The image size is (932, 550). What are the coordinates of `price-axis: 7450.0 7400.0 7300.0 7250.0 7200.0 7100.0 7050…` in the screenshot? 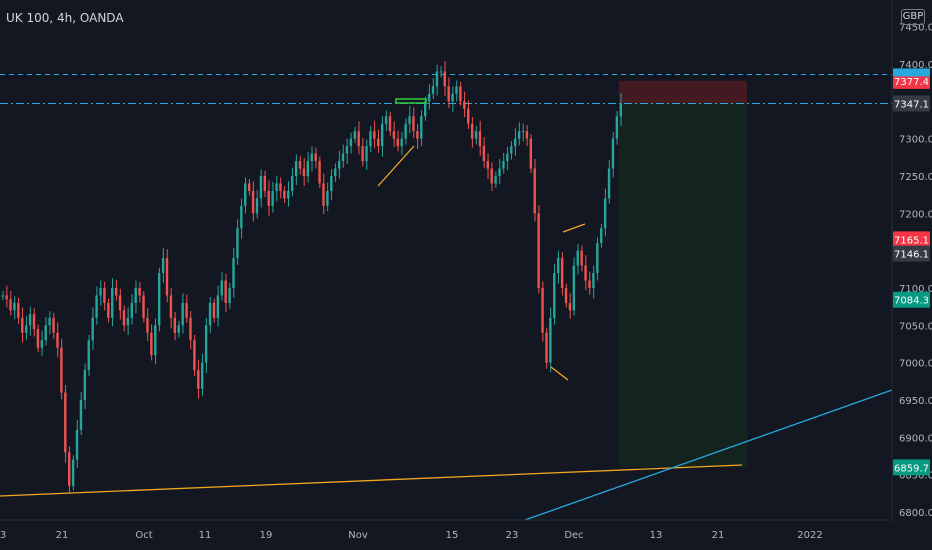 It's located at (911, 275).